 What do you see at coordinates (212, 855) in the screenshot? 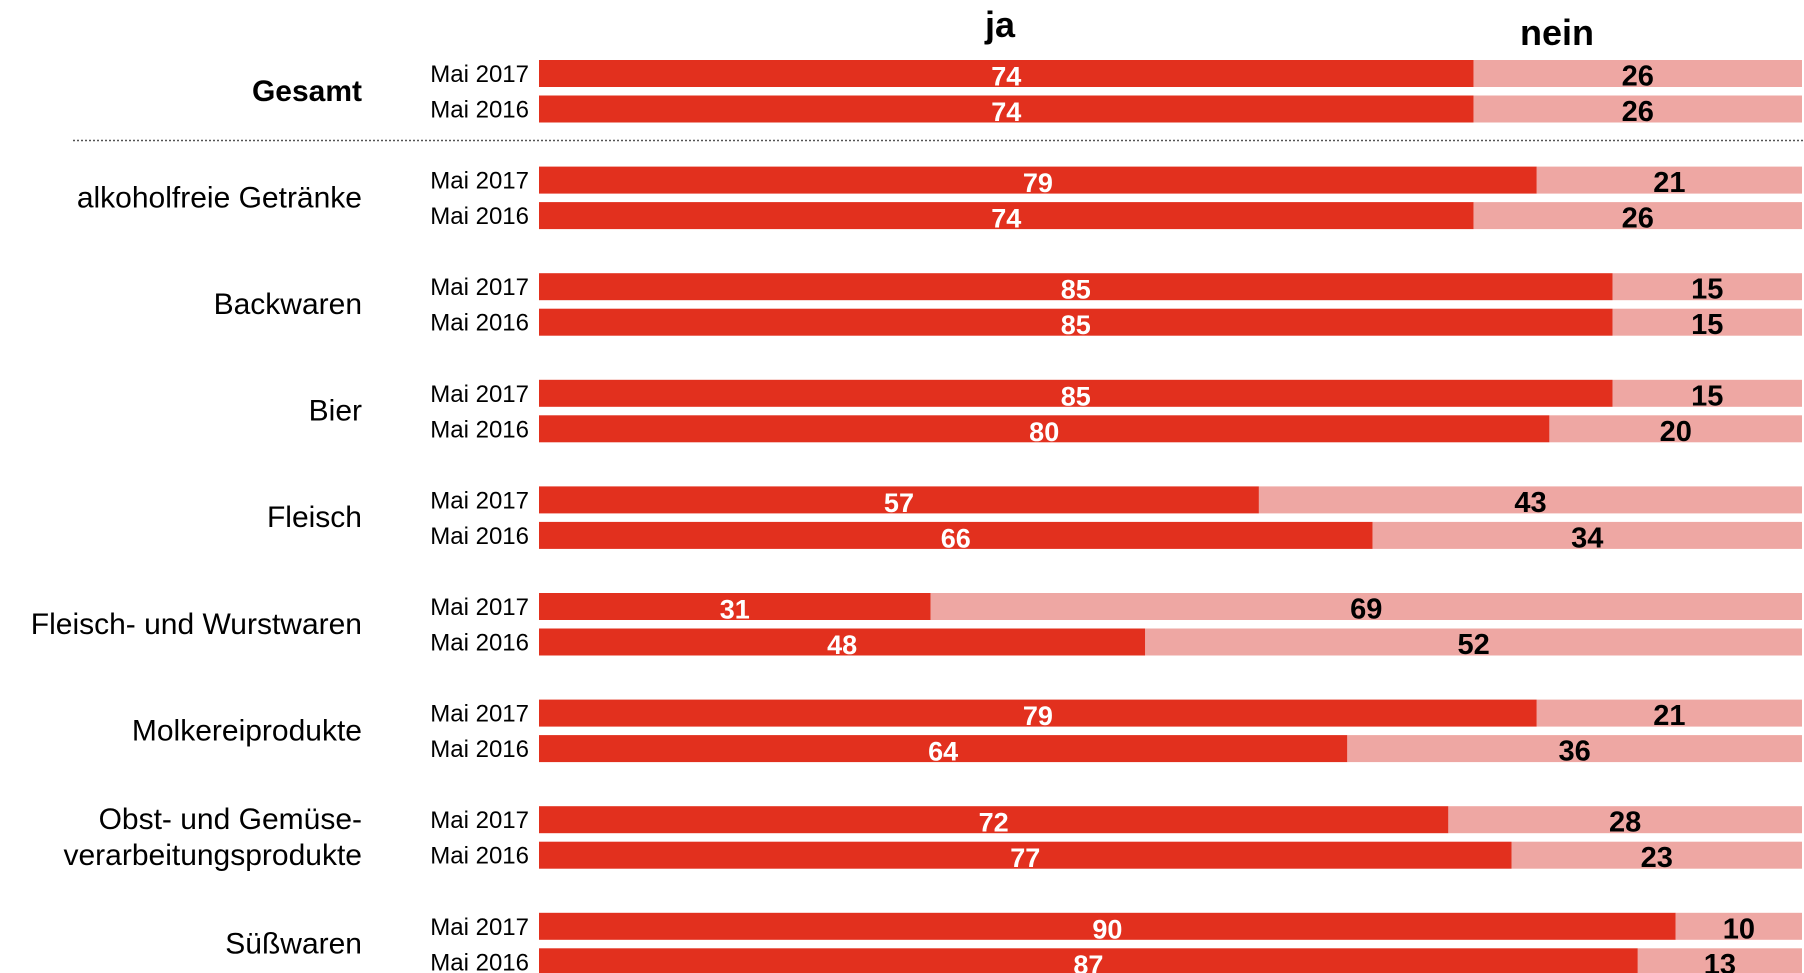
I see `category-label: verarbeitungsprodukte` at bounding box center [212, 855].